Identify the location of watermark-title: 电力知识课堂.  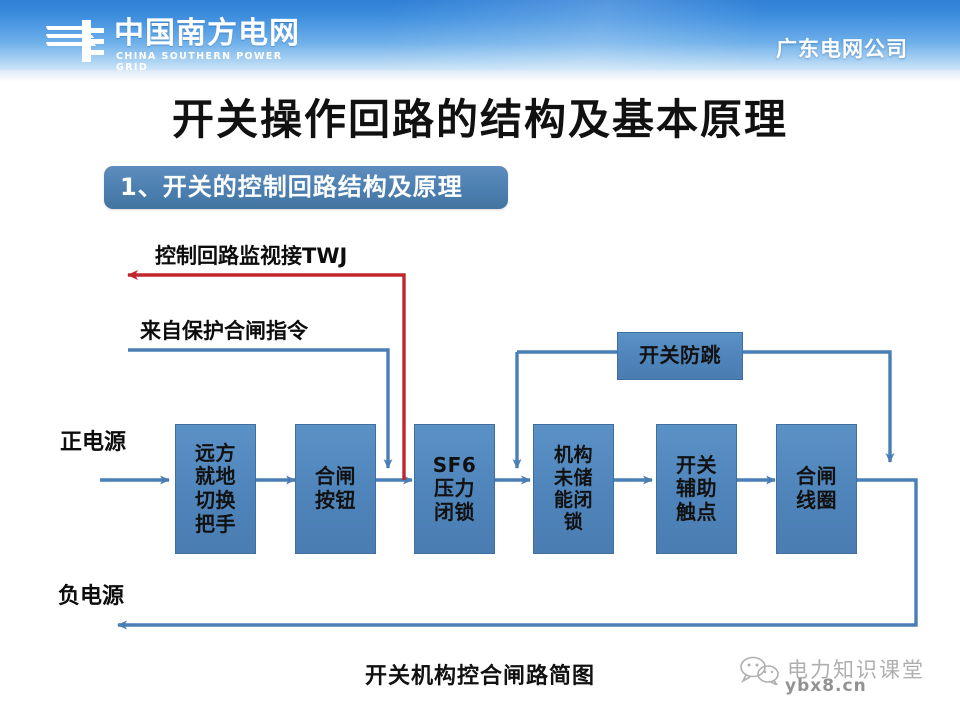
(856, 670).